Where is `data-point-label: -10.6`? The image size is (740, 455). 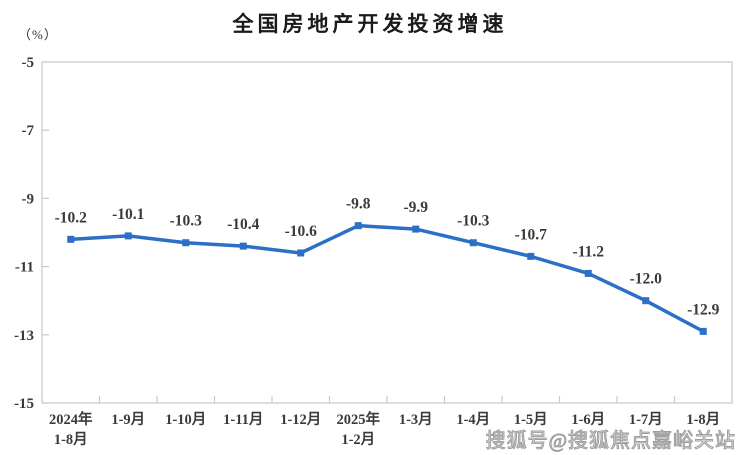 data-point-label: -10.6 is located at coordinates (301, 231).